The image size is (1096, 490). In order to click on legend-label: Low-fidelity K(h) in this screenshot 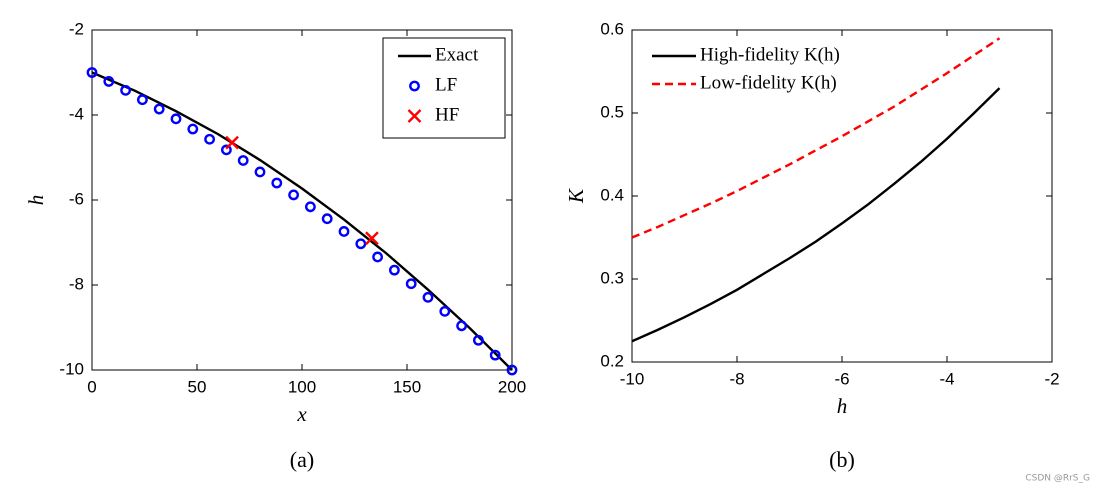, I will do `click(768, 82)`.